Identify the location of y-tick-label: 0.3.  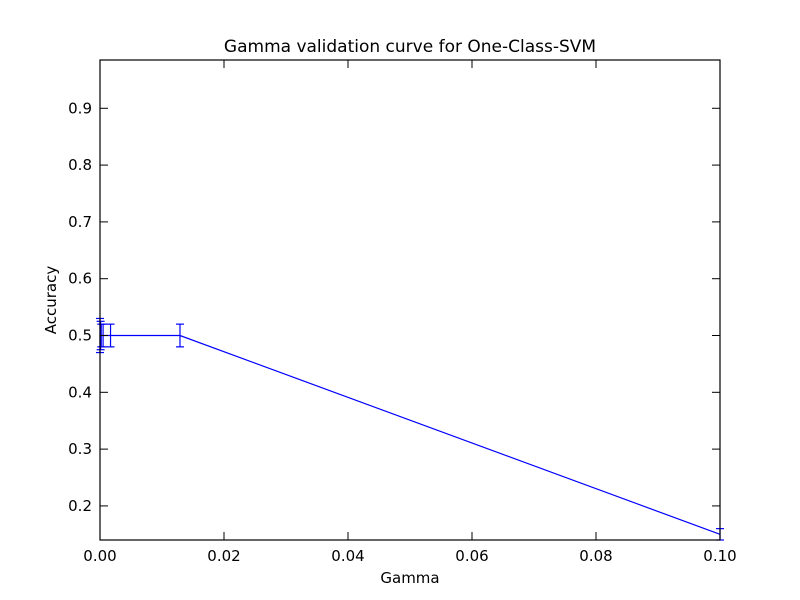
(80, 449).